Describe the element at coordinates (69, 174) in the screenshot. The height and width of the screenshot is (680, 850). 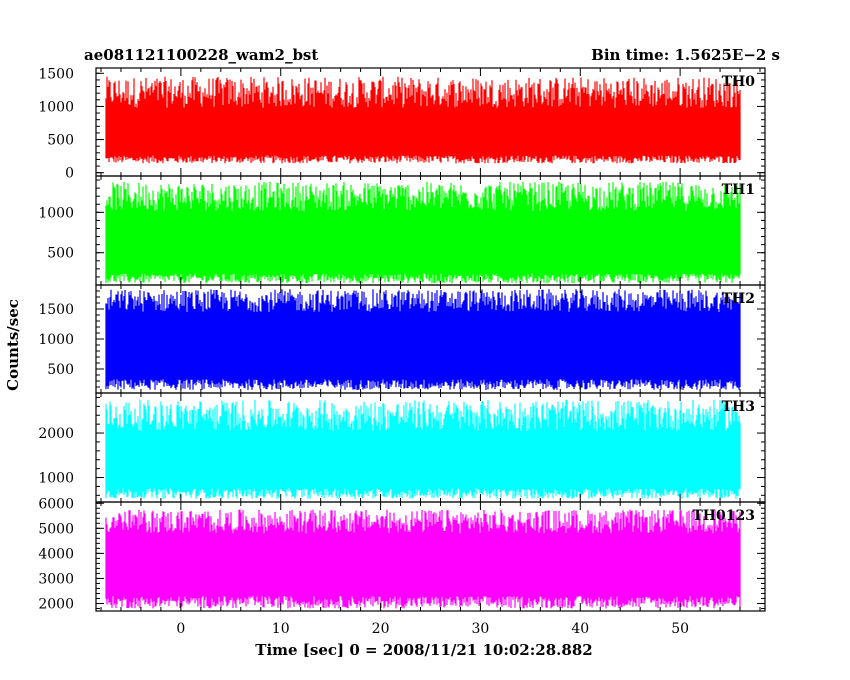
I see `y-tick-label: 0` at that location.